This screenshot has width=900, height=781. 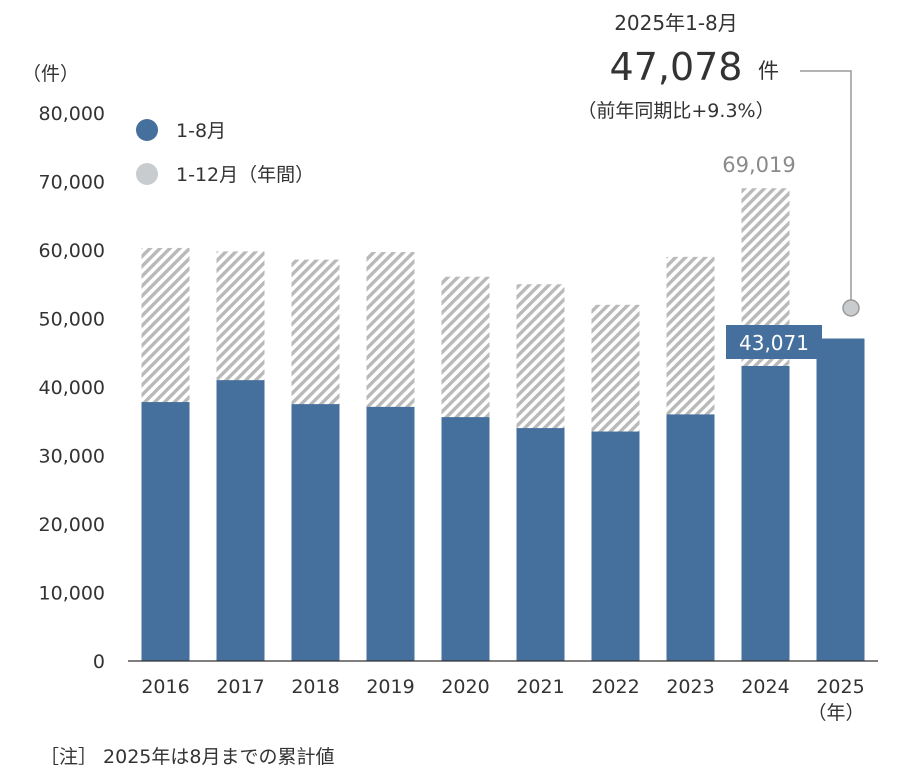 What do you see at coordinates (315, 532) in the screenshot?
I see `bar-jan-aug-2018` at bounding box center [315, 532].